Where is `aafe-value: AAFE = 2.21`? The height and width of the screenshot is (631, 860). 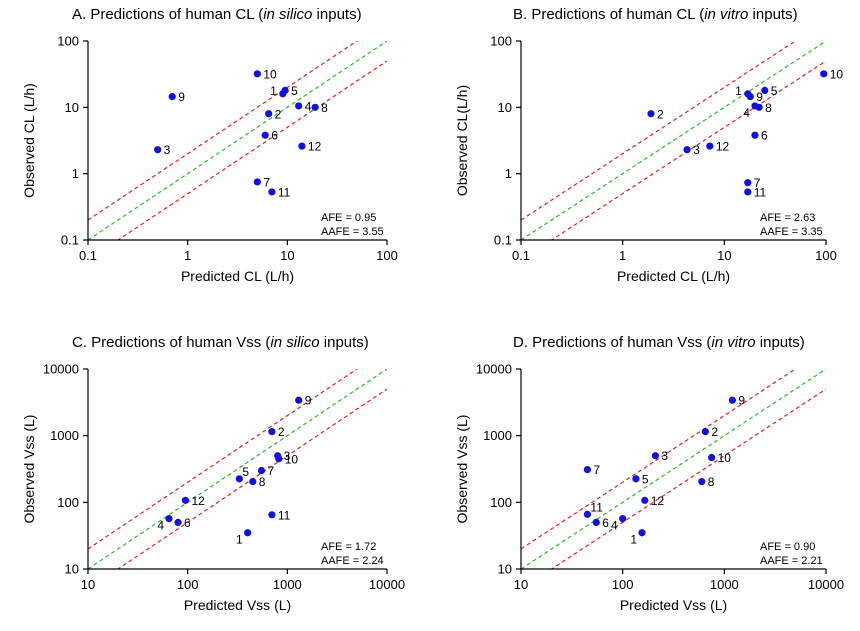 aafe-value: AAFE = 2.21 is located at coordinates (791, 561).